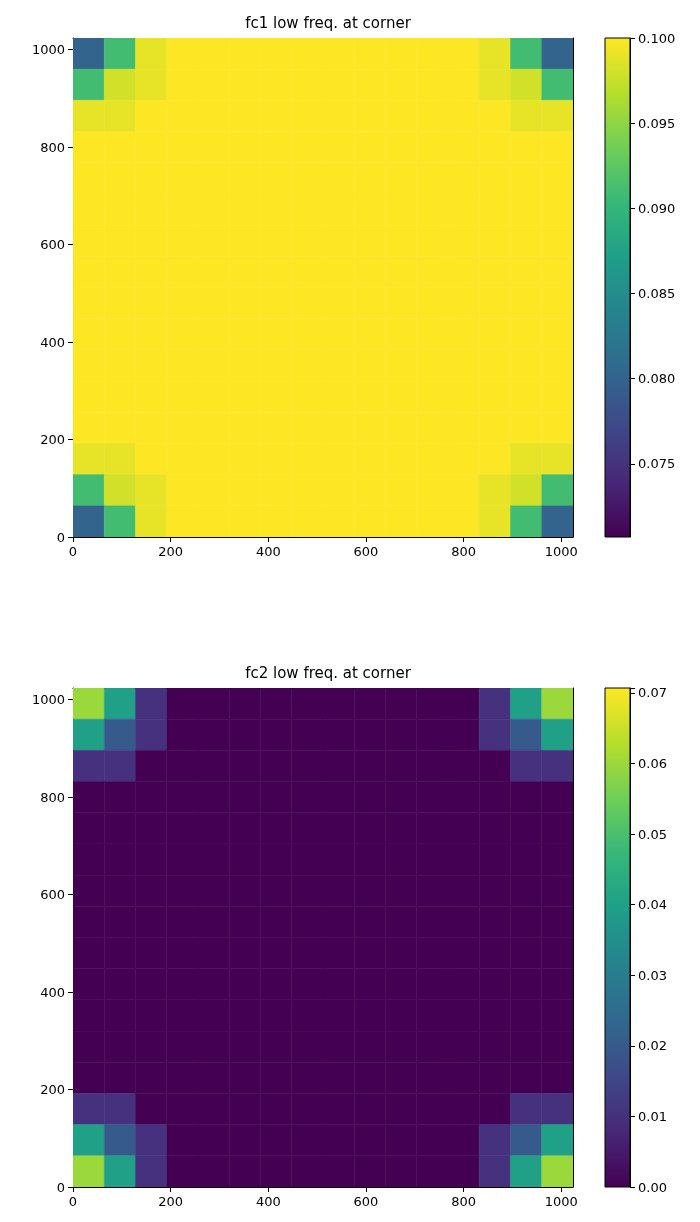  I want to click on color-bar-label: 0.00, so click(652, 1187).